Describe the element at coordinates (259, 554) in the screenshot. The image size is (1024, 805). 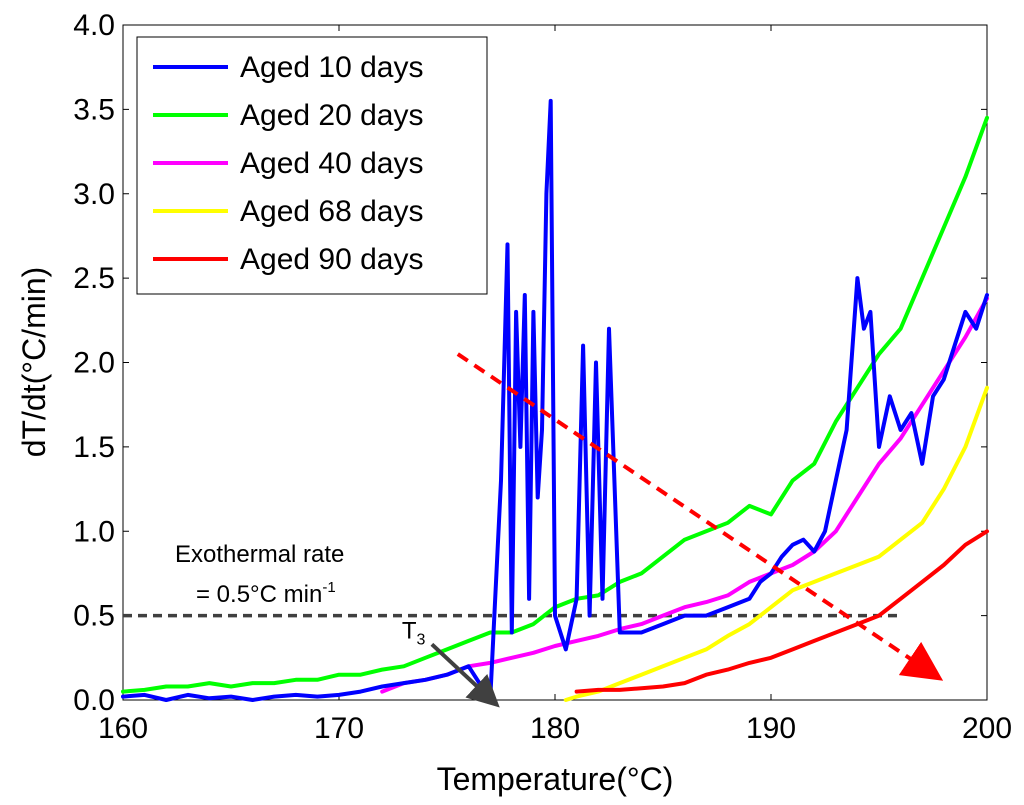
I see `rate-annotation-line1: Exothermal rate` at that location.